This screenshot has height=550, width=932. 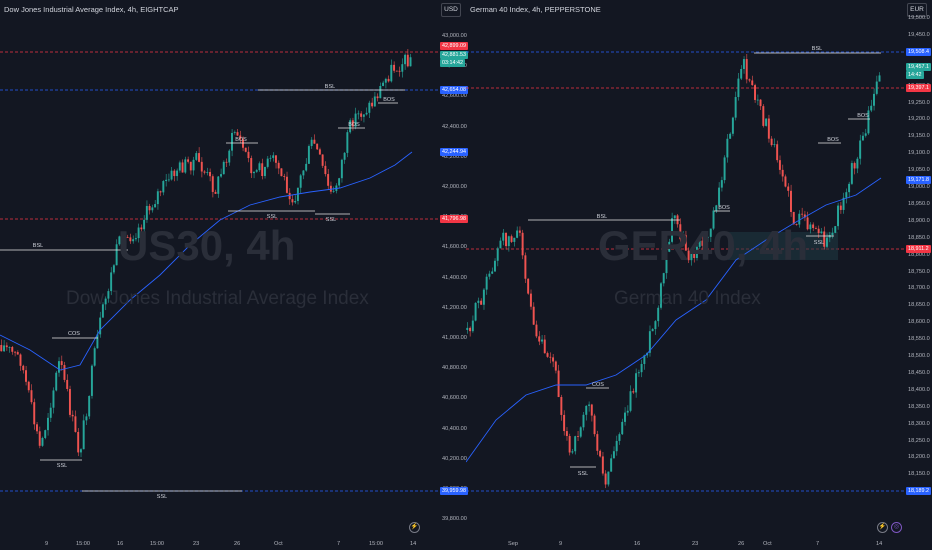 What do you see at coordinates (454, 46) in the screenshot?
I see `left-top-red-tag: 42,899.09` at bounding box center [454, 46].